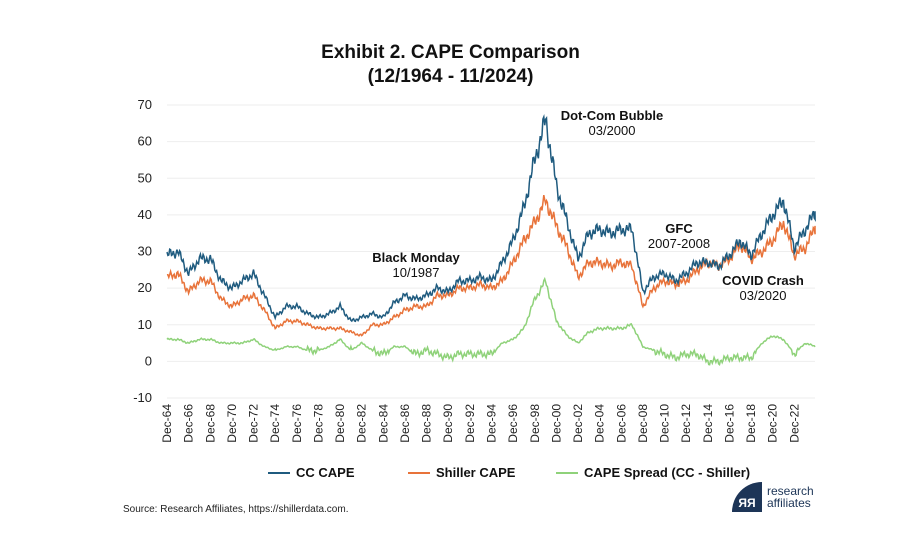  What do you see at coordinates (679, 243) in the screenshot?
I see `annotation-date: 2007-2008` at bounding box center [679, 243].